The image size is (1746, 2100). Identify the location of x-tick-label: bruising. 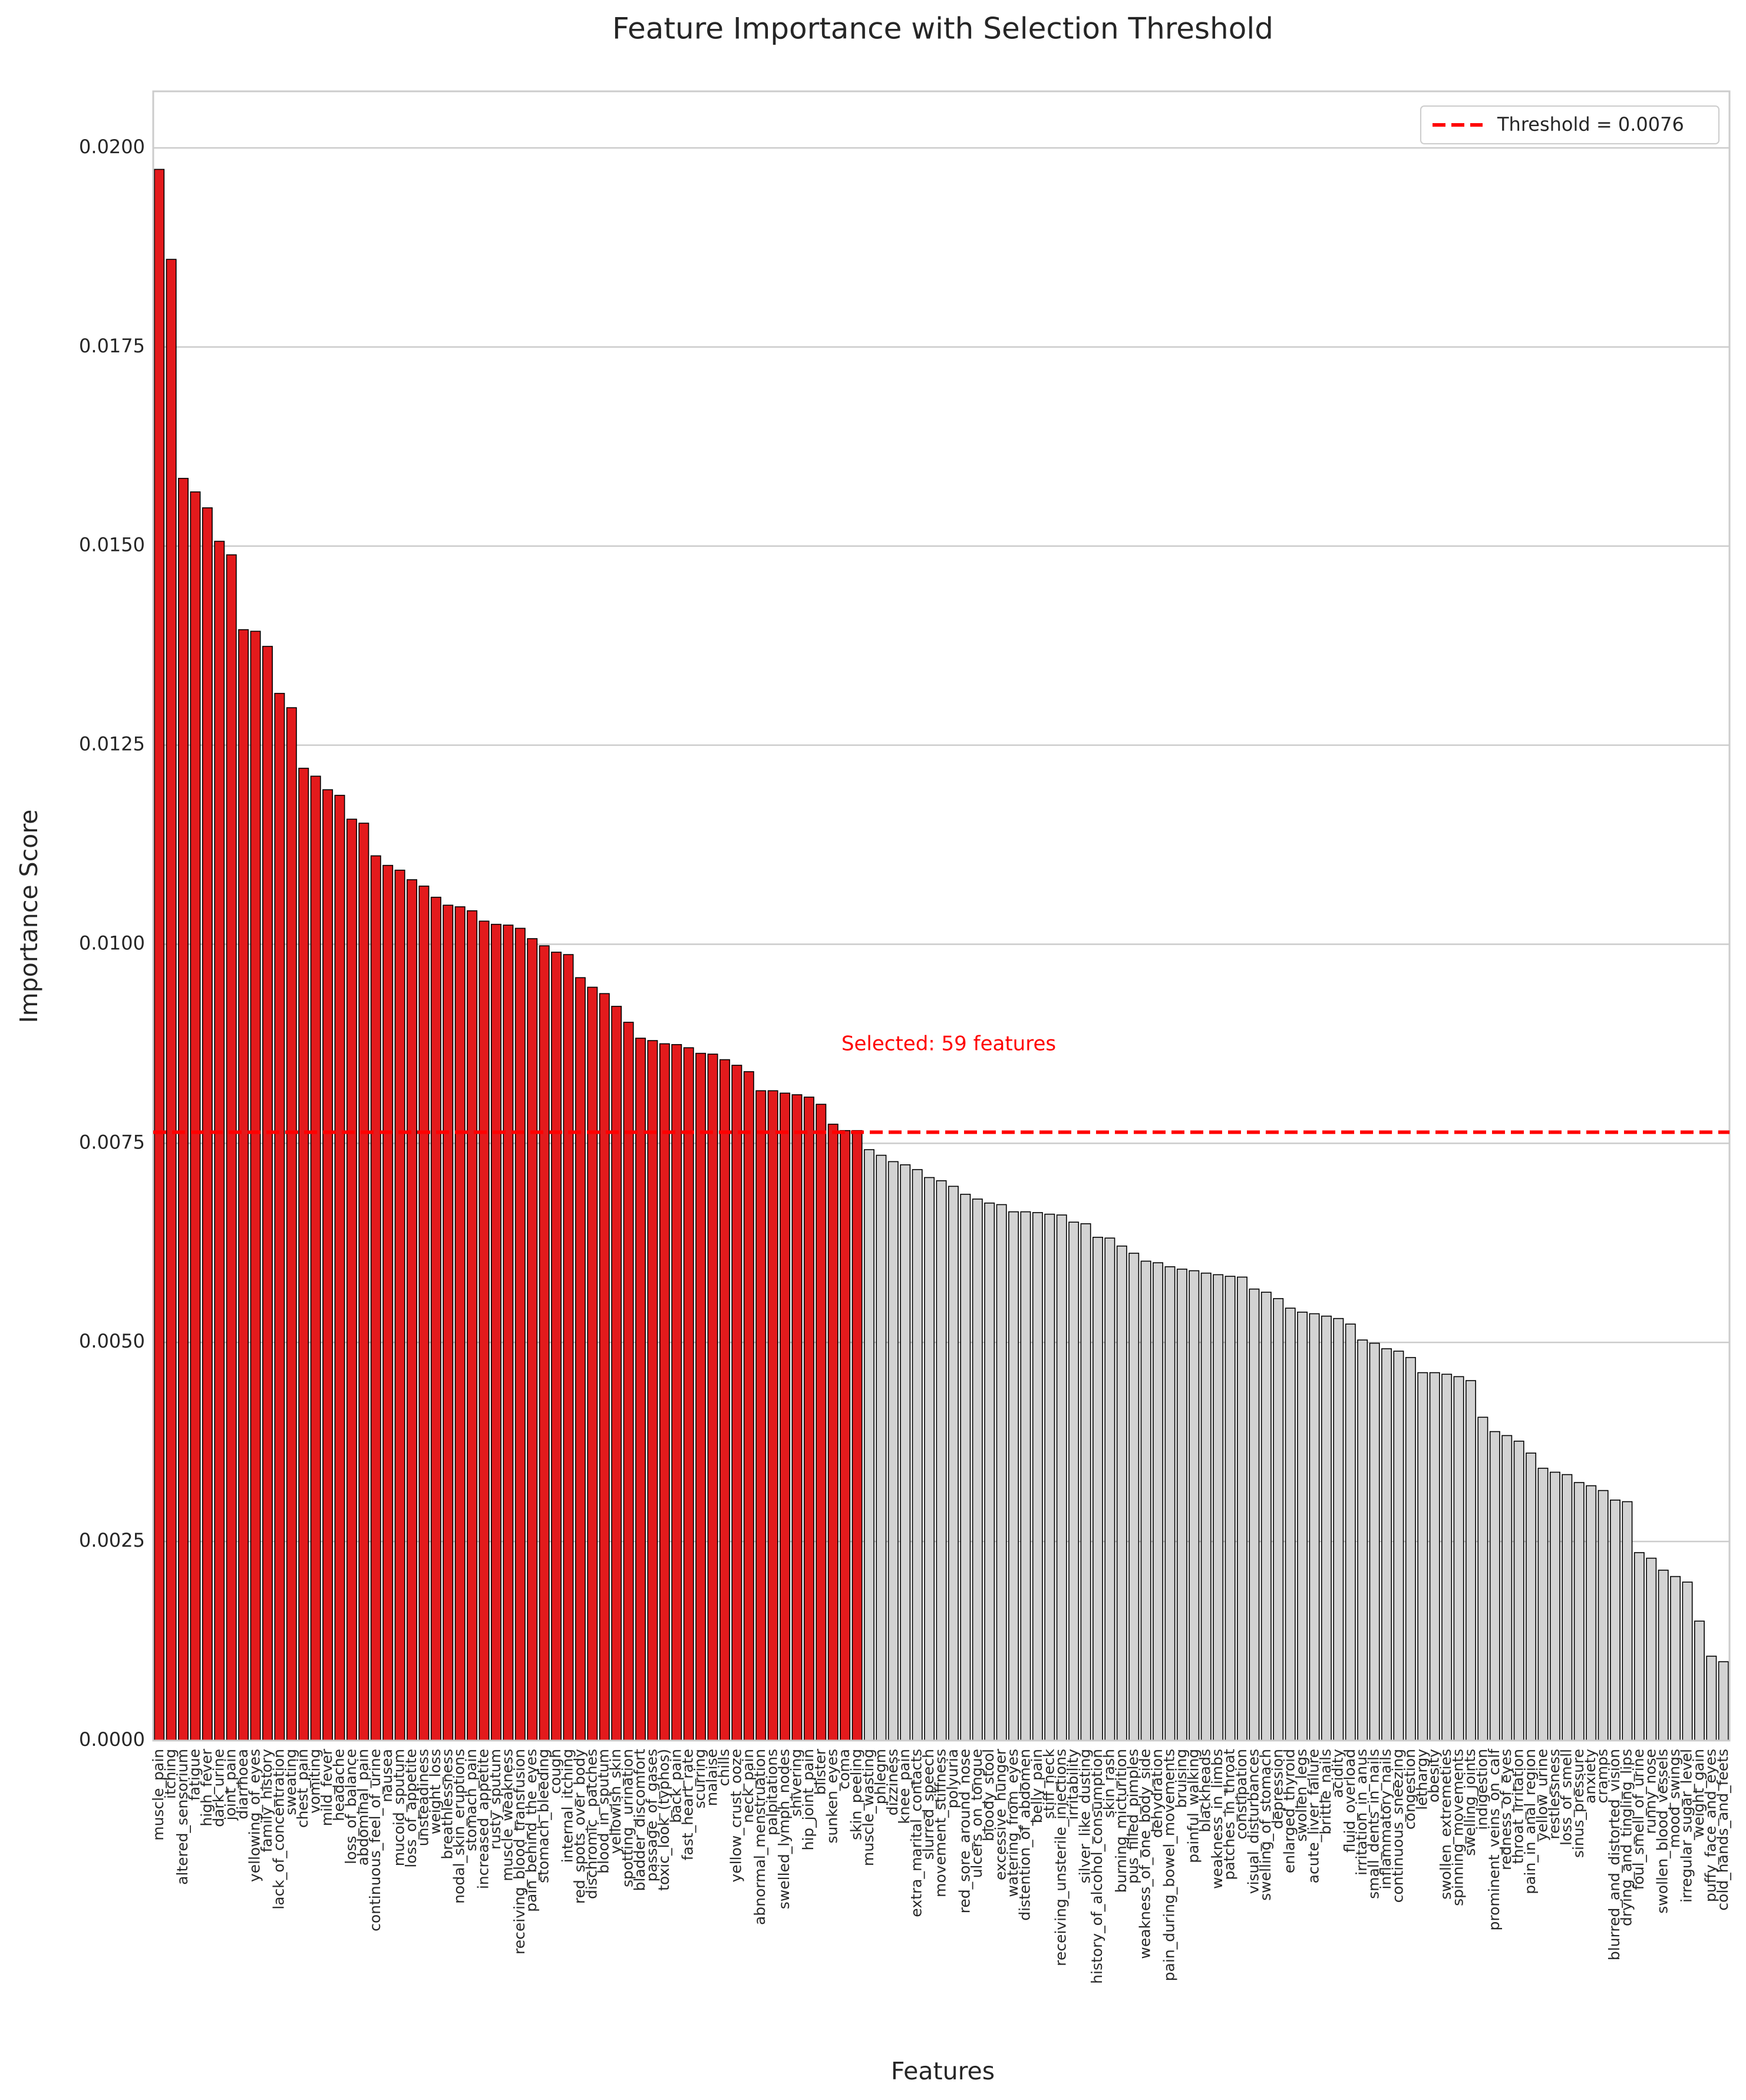
(1181, 1778).